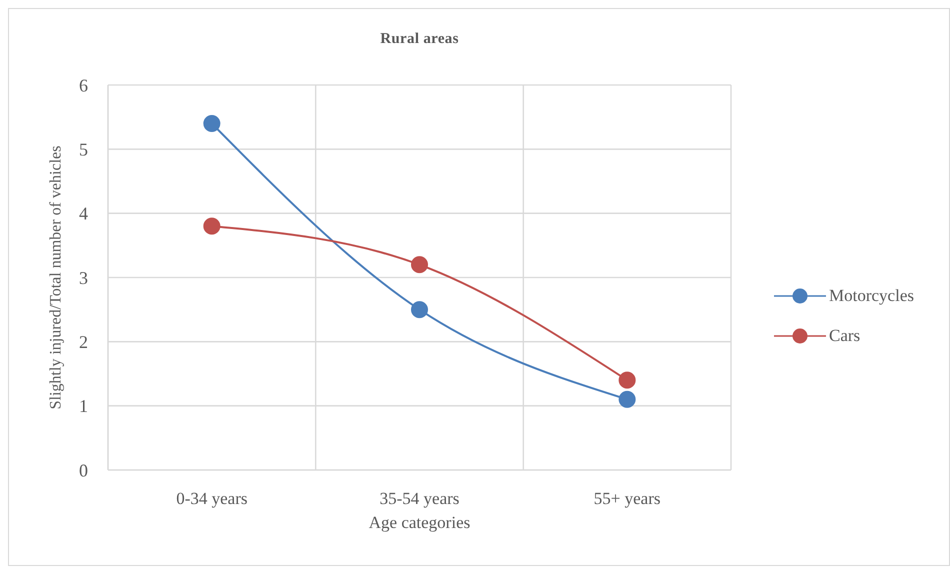 The image size is (950, 568). Describe the element at coordinates (83, 278) in the screenshot. I see `y-tick-label: 3` at that location.